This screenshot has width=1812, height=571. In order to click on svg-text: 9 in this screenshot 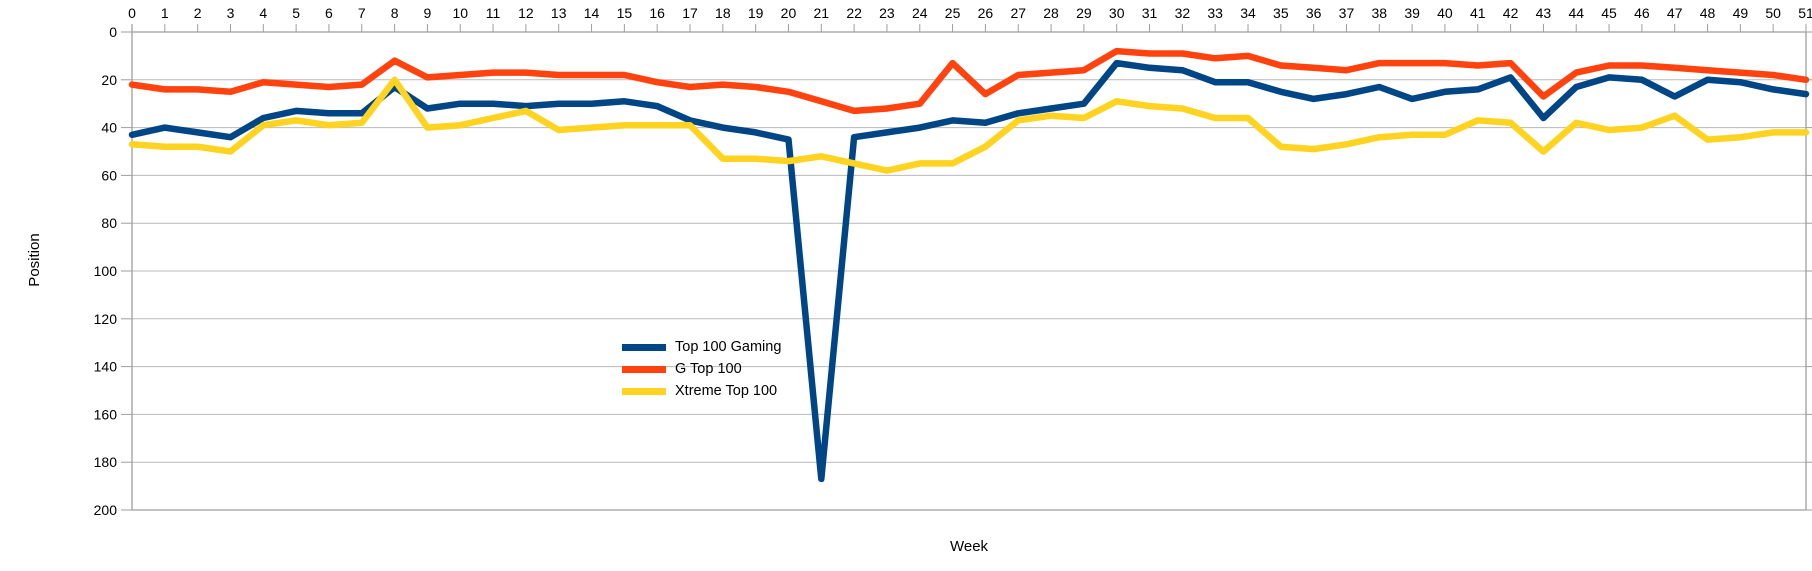, I will do `click(428, 13)`.